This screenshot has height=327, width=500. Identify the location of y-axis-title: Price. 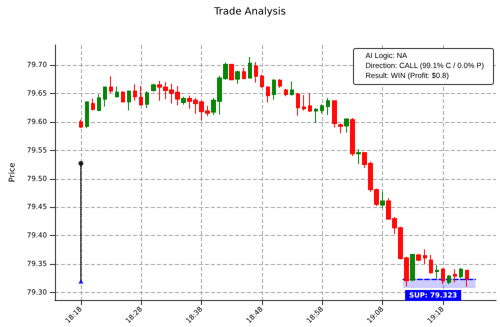
(12, 172).